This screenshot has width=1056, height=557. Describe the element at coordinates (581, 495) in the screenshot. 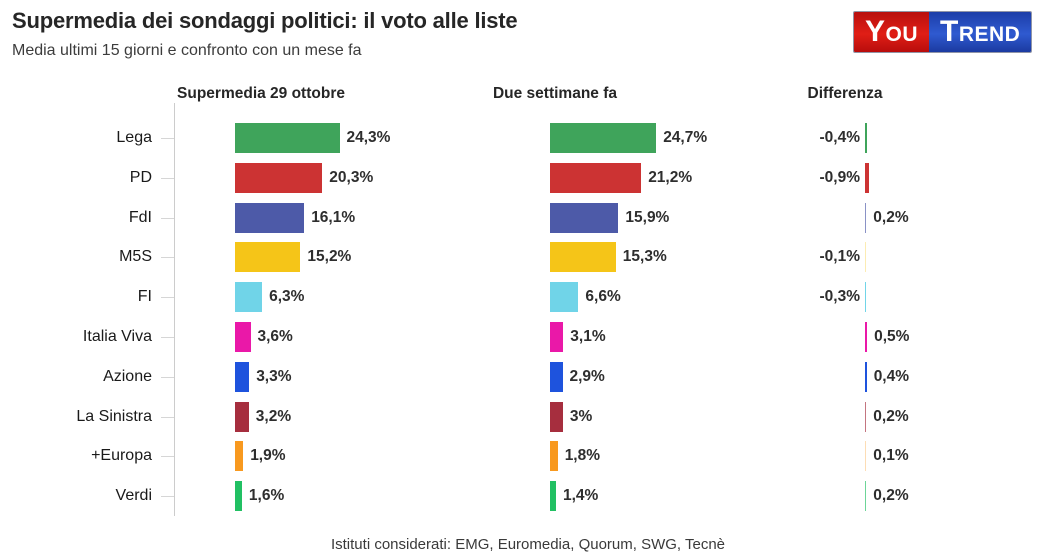

I see `bar-value-due-settimane: 1,4%` at that location.